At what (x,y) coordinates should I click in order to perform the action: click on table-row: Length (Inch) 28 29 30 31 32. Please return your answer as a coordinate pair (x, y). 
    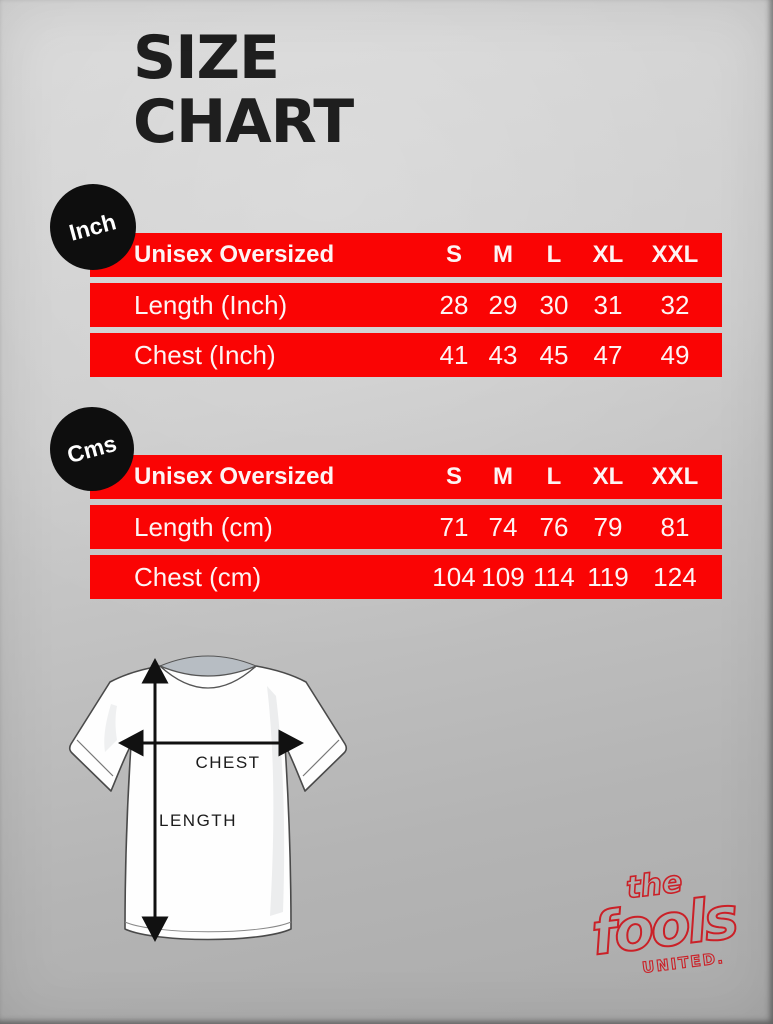
    Looking at the image, I should click on (406, 305).